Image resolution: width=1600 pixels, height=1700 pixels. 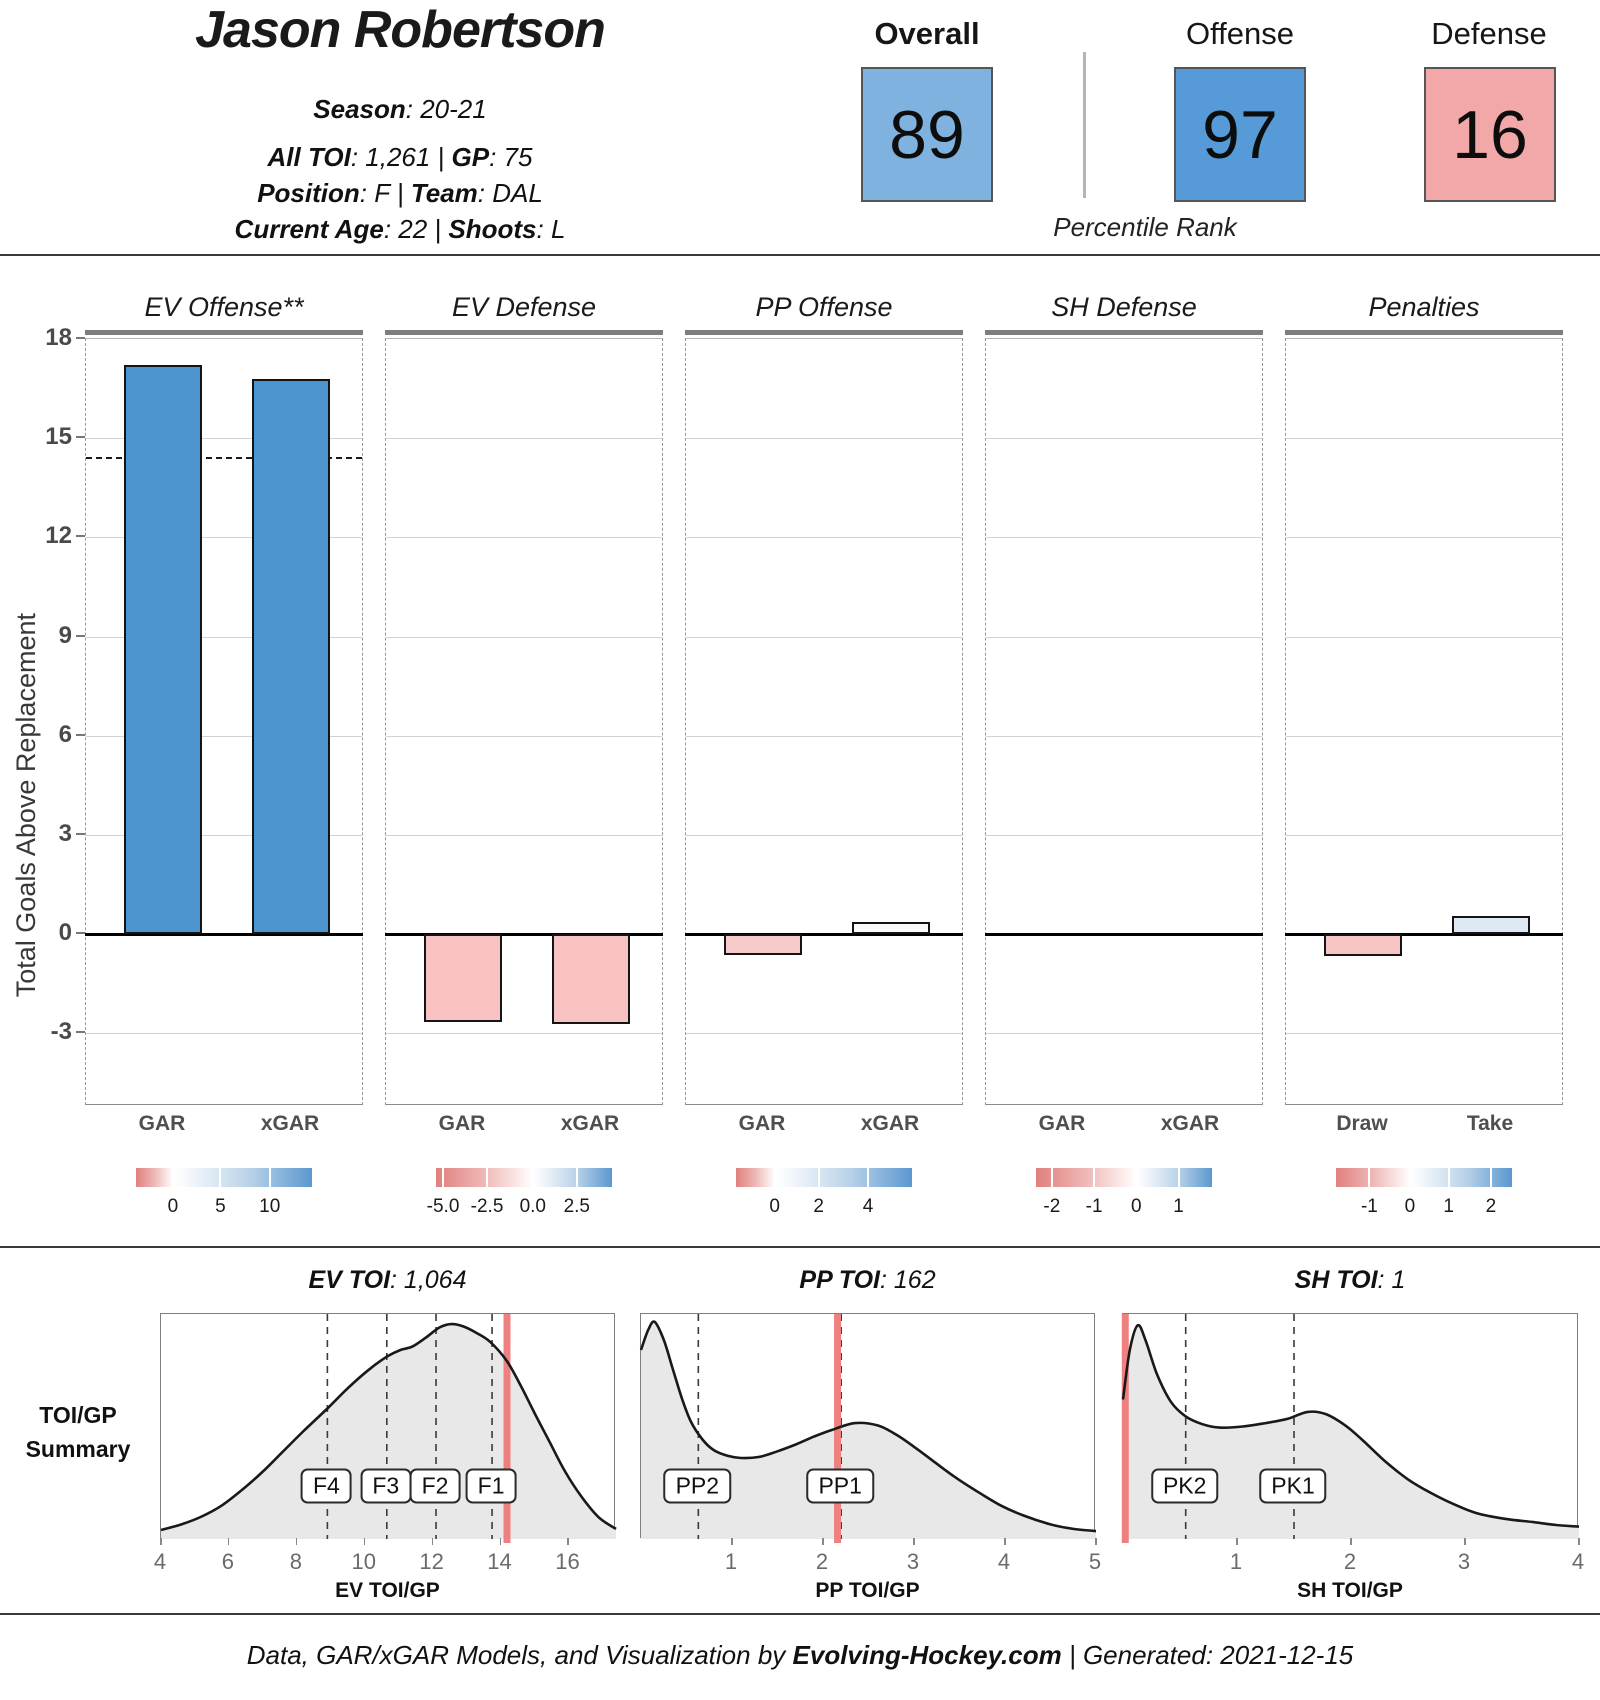 I want to click on density-curve-svg, so click(x=868, y=1428).